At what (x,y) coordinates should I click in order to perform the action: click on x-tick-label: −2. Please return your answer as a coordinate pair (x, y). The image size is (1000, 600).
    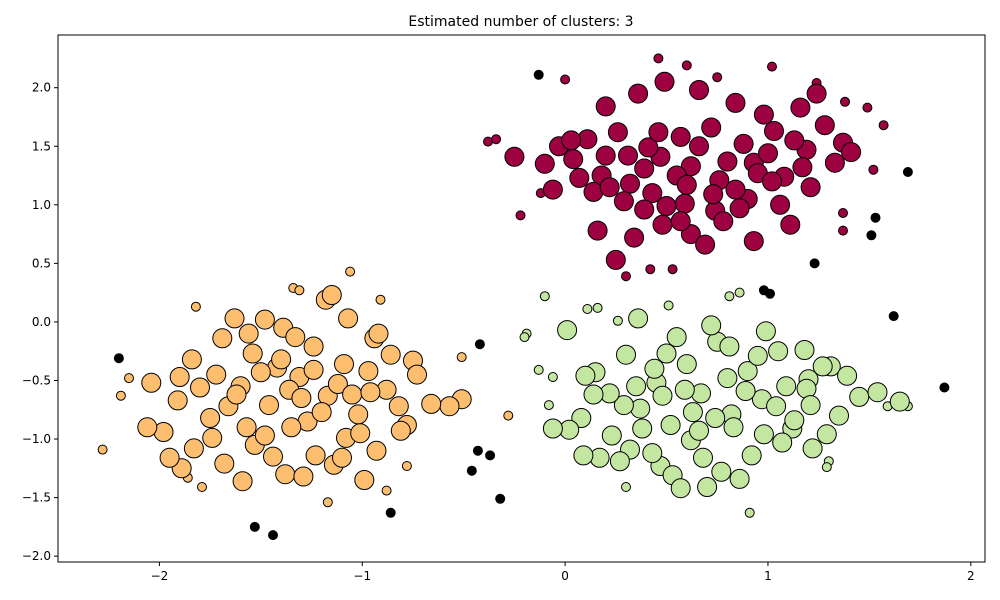
    Looking at the image, I should click on (160, 576).